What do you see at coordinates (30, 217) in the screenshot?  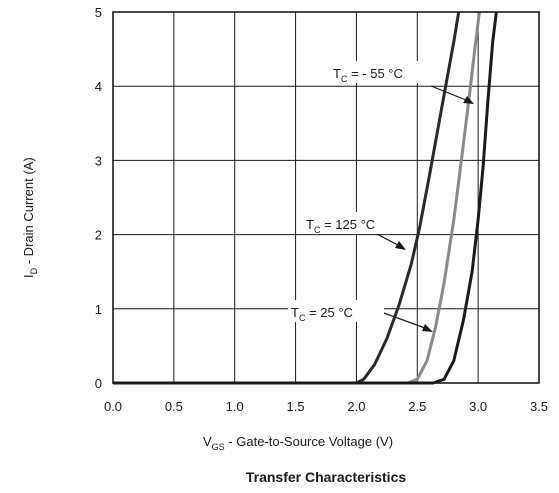 I see `y-axis-title: ID - Drain Current (A)` at bounding box center [30, 217].